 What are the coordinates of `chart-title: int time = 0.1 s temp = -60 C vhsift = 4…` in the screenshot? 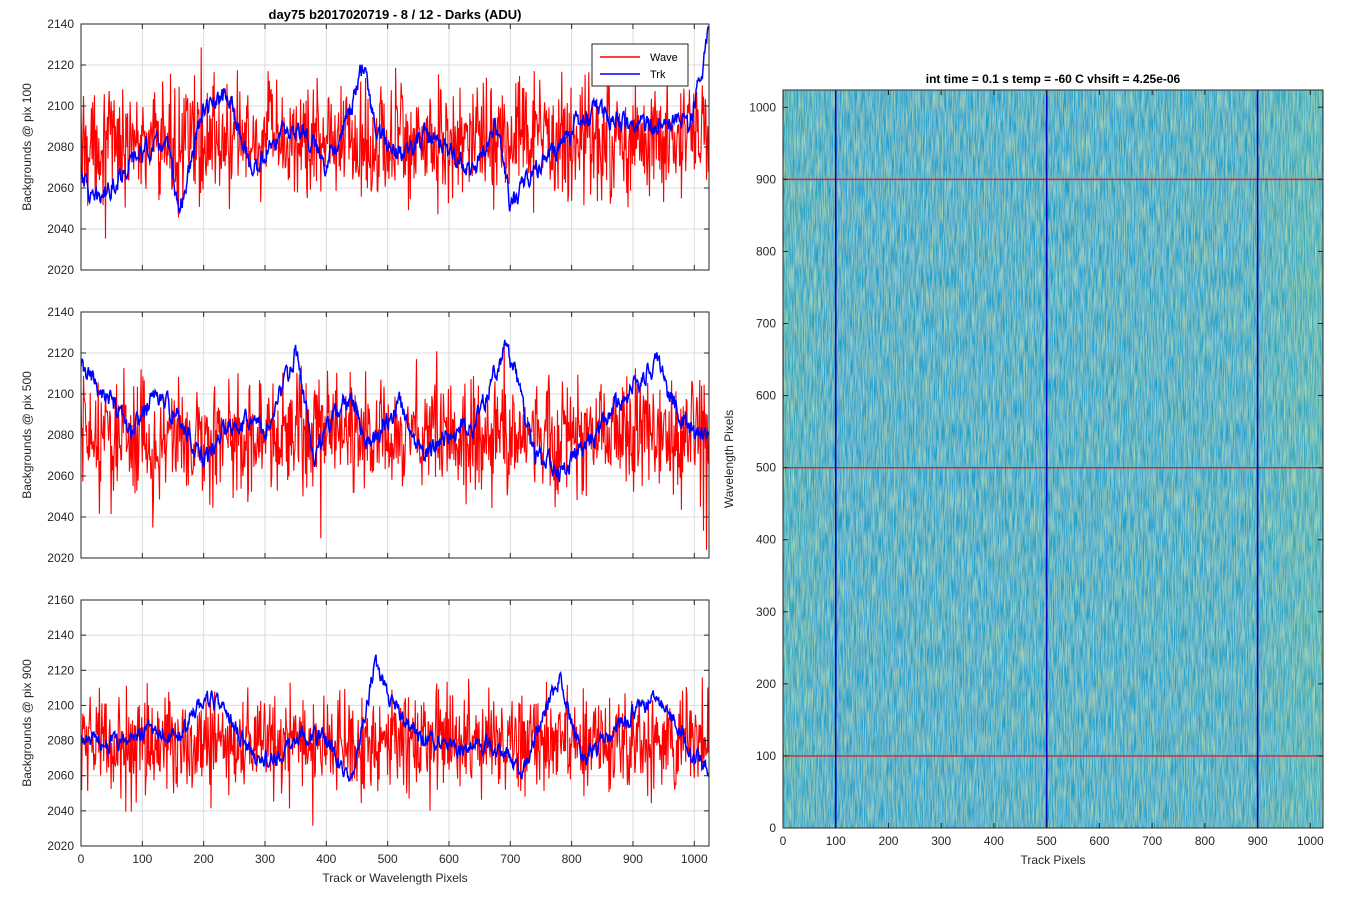 It's located at (1053, 79).